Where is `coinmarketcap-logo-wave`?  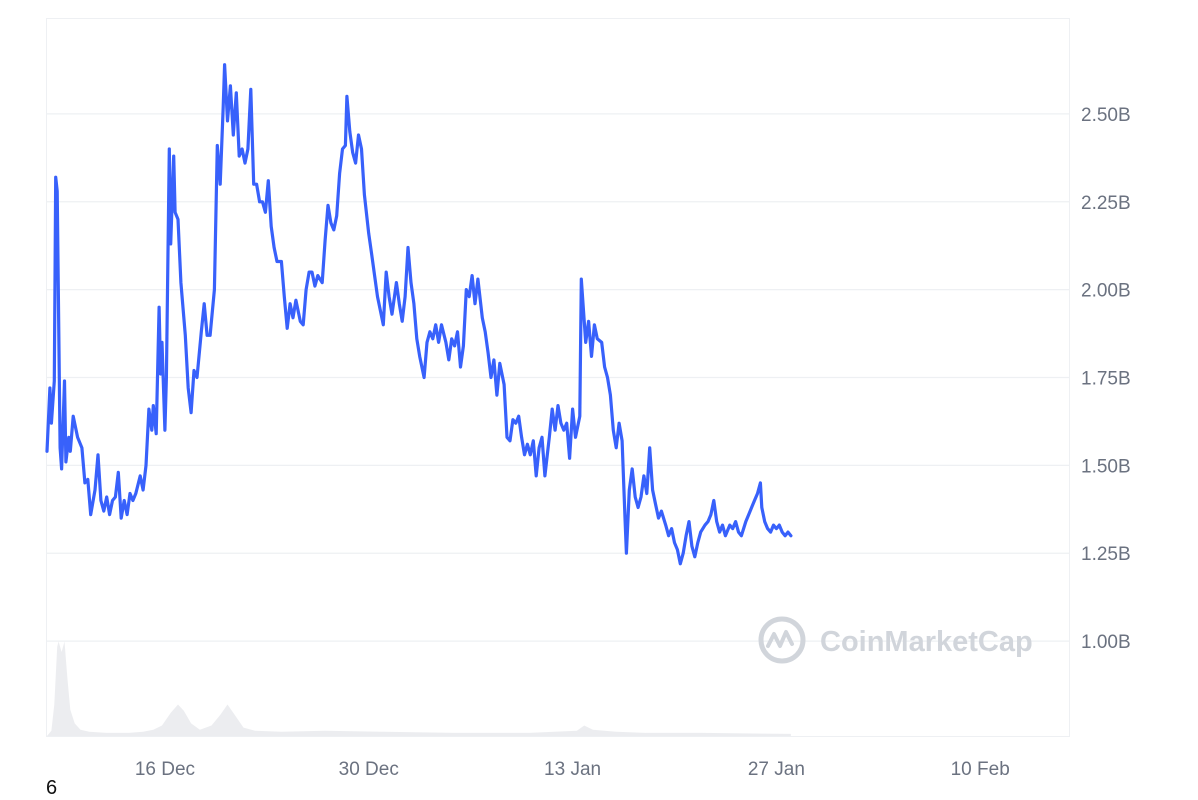 coinmarketcap-logo-wave is located at coordinates (780, 639).